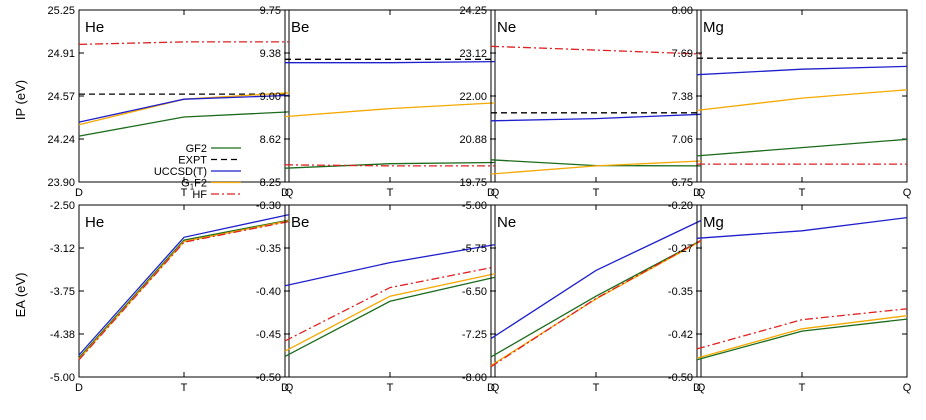 The height and width of the screenshot is (420, 926). What do you see at coordinates (680, 378) in the screenshot?
I see `y-tick-label: -0.50` at bounding box center [680, 378].